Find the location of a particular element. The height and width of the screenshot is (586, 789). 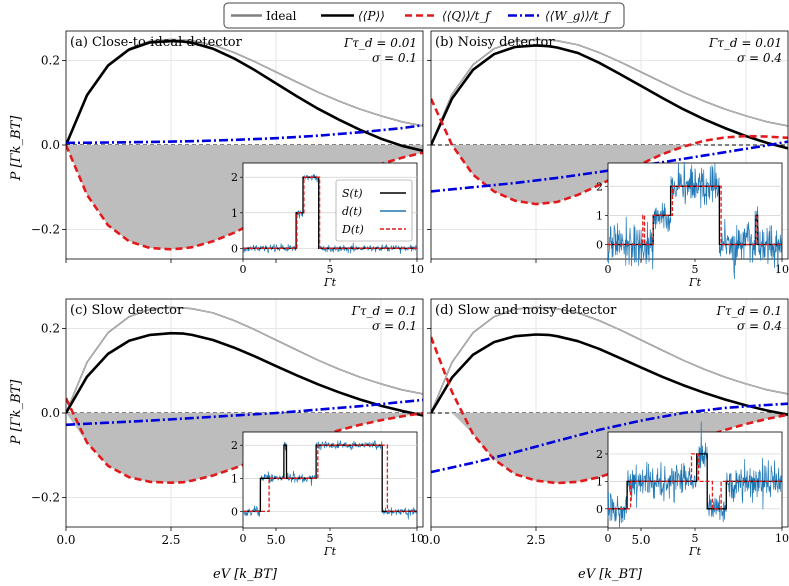

inset-legend: S(t) d(t) D(t) is located at coordinates (374, 210).